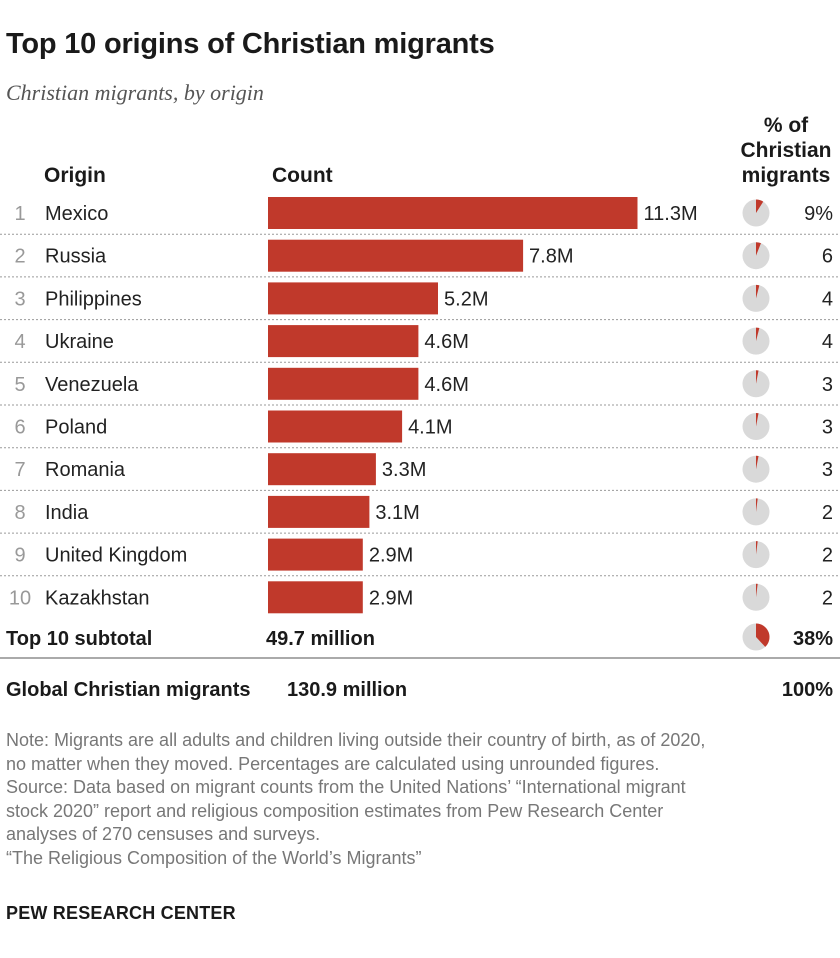 This screenshot has width=840, height=958. What do you see at coordinates (75, 175) in the screenshot?
I see `column-header-origin: Origin` at bounding box center [75, 175].